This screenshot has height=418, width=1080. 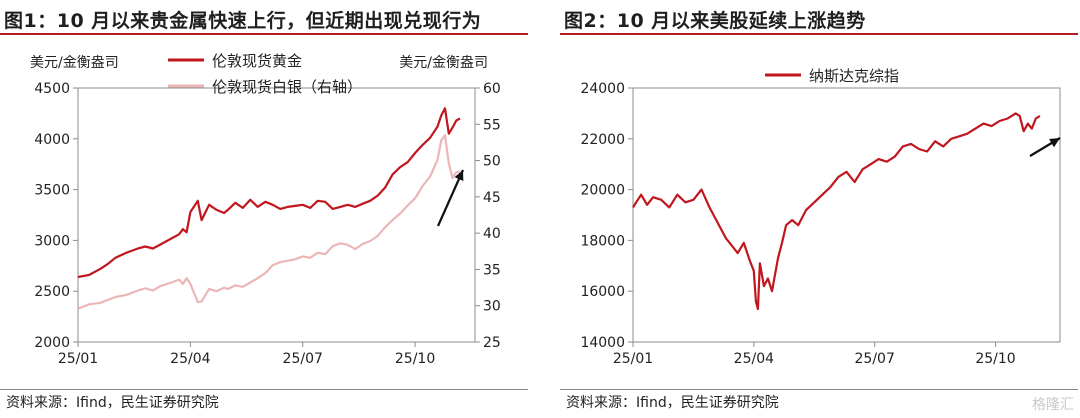 I want to click on y2-tick-label: 50, so click(x=492, y=162).